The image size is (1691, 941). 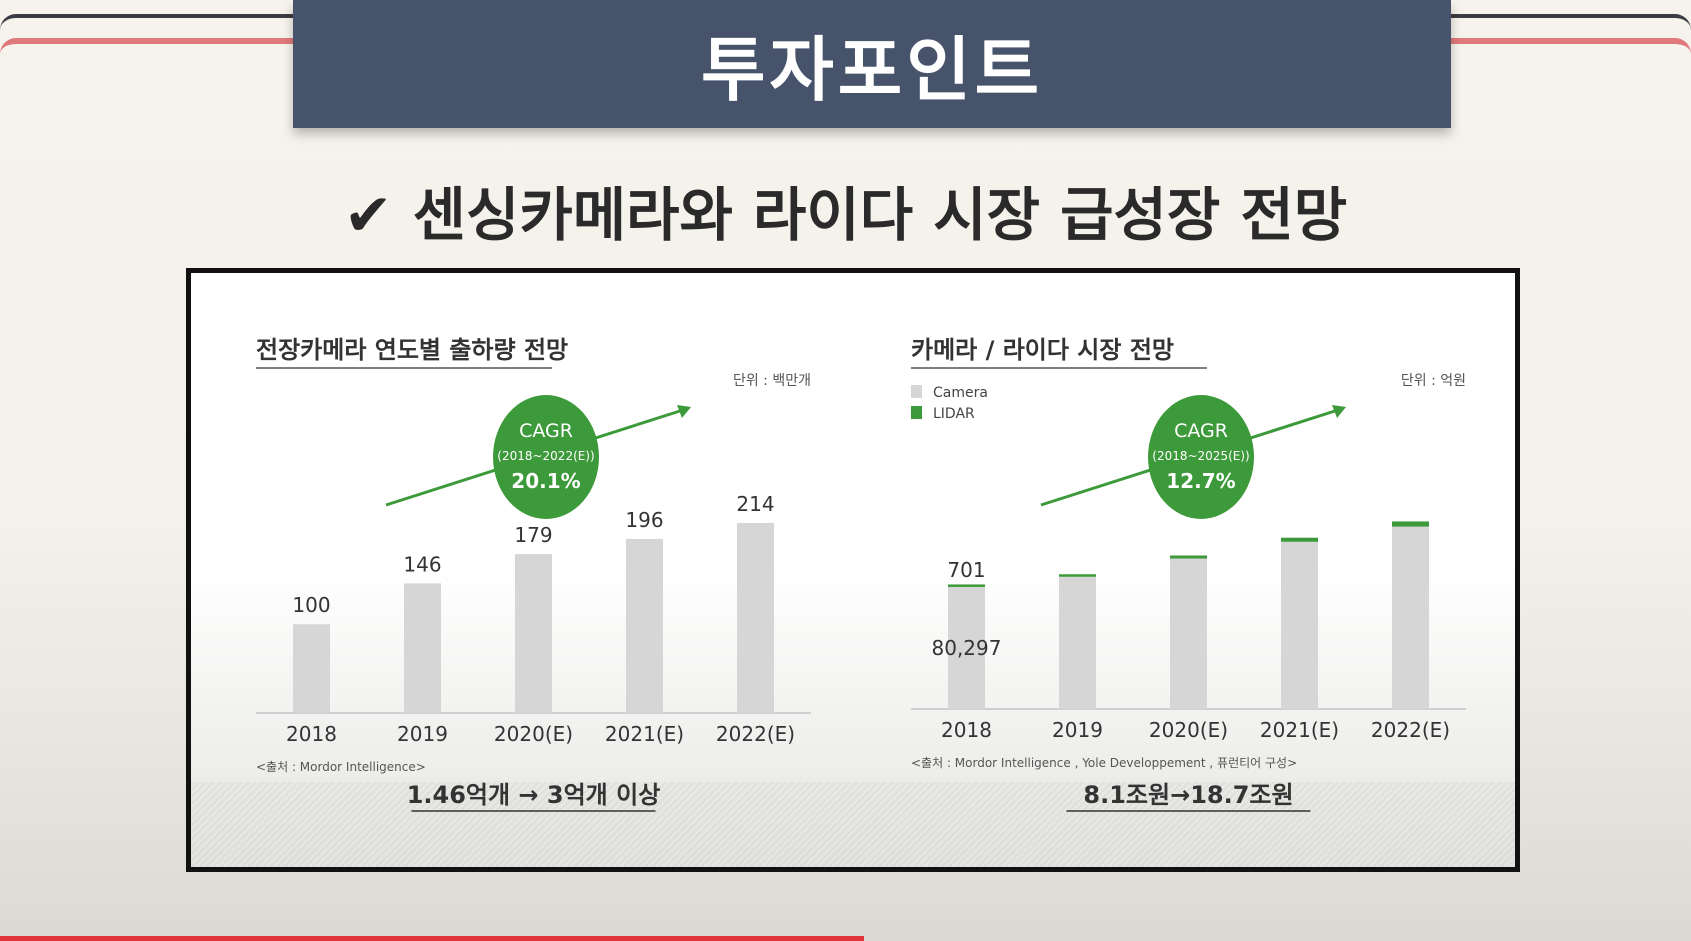 What do you see at coordinates (432, 938) in the screenshot?
I see `video-progress-bar` at bounding box center [432, 938].